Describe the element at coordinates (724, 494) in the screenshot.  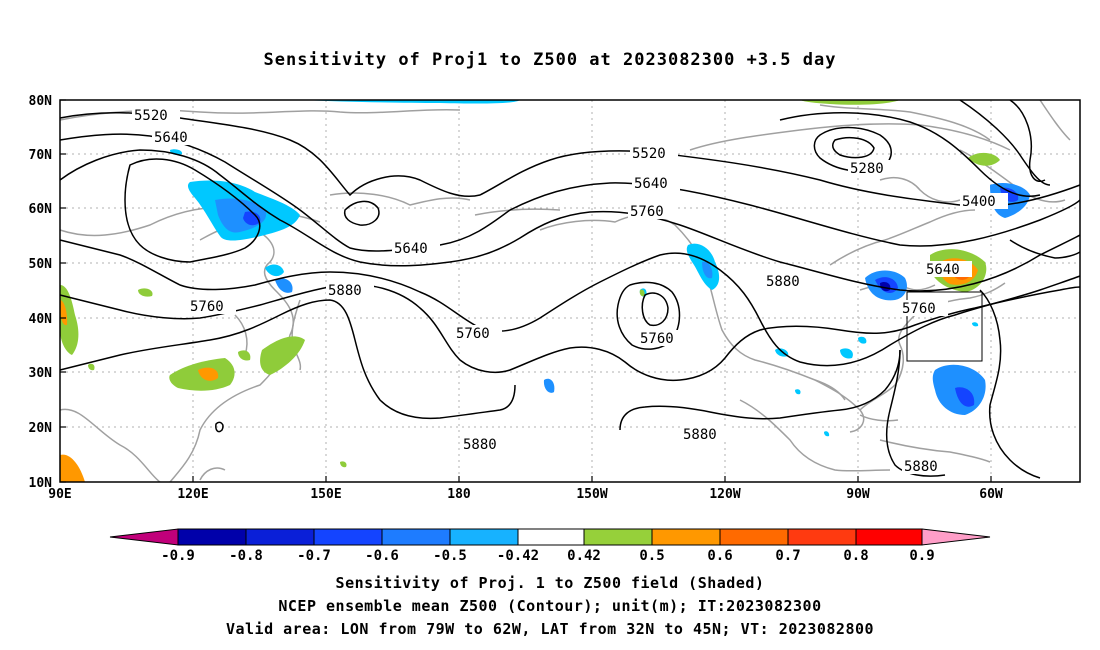
I see `lon-label: 120W` at that location.